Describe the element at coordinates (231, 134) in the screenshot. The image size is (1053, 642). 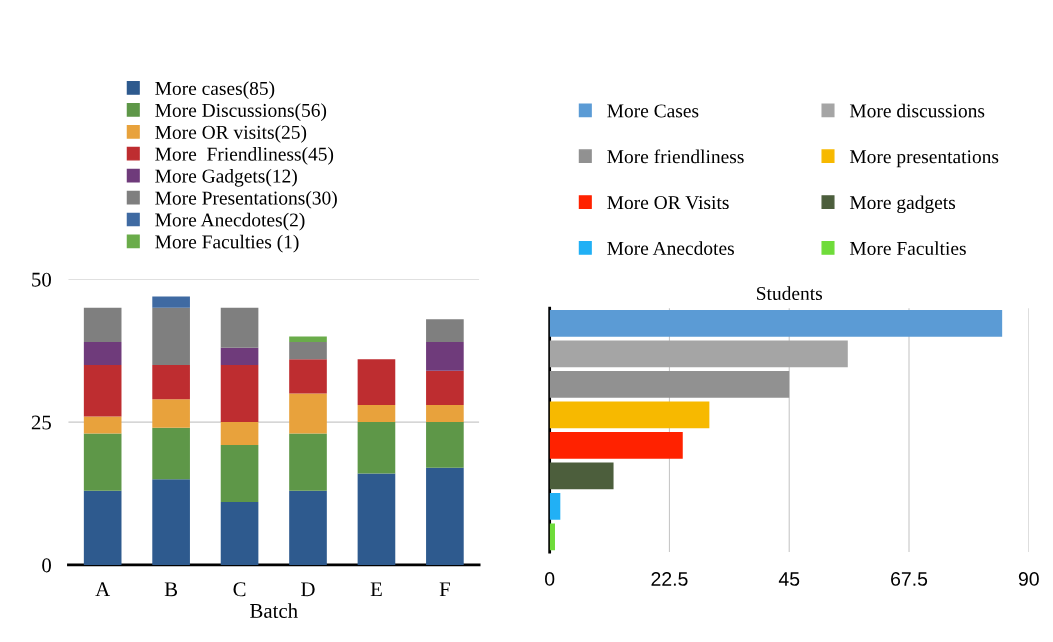
I see `legend-label: More OR visits(25)` at that location.